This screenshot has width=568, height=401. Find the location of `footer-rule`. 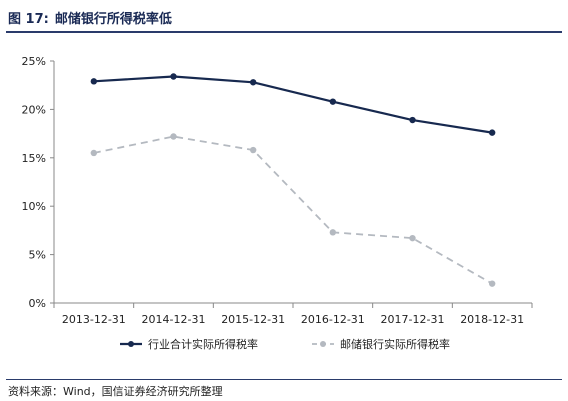

footer-rule is located at coordinates (284, 379).